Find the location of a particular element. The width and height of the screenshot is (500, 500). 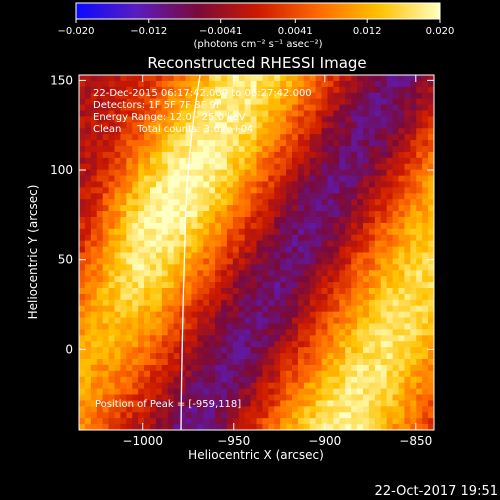

colorbar-gradient is located at coordinates (258, 11).